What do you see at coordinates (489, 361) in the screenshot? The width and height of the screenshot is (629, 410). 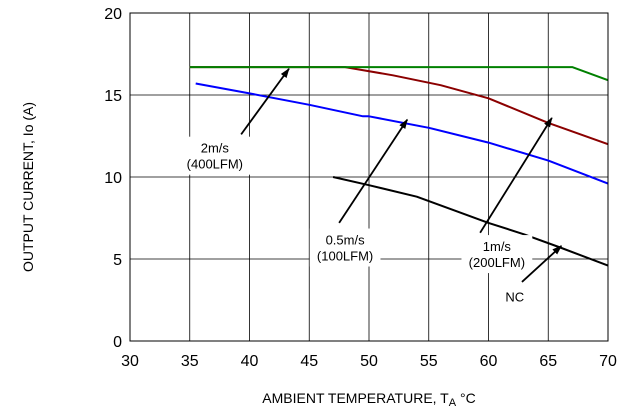 I see `x-tick-label: 60` at bounding box center [489, 361].